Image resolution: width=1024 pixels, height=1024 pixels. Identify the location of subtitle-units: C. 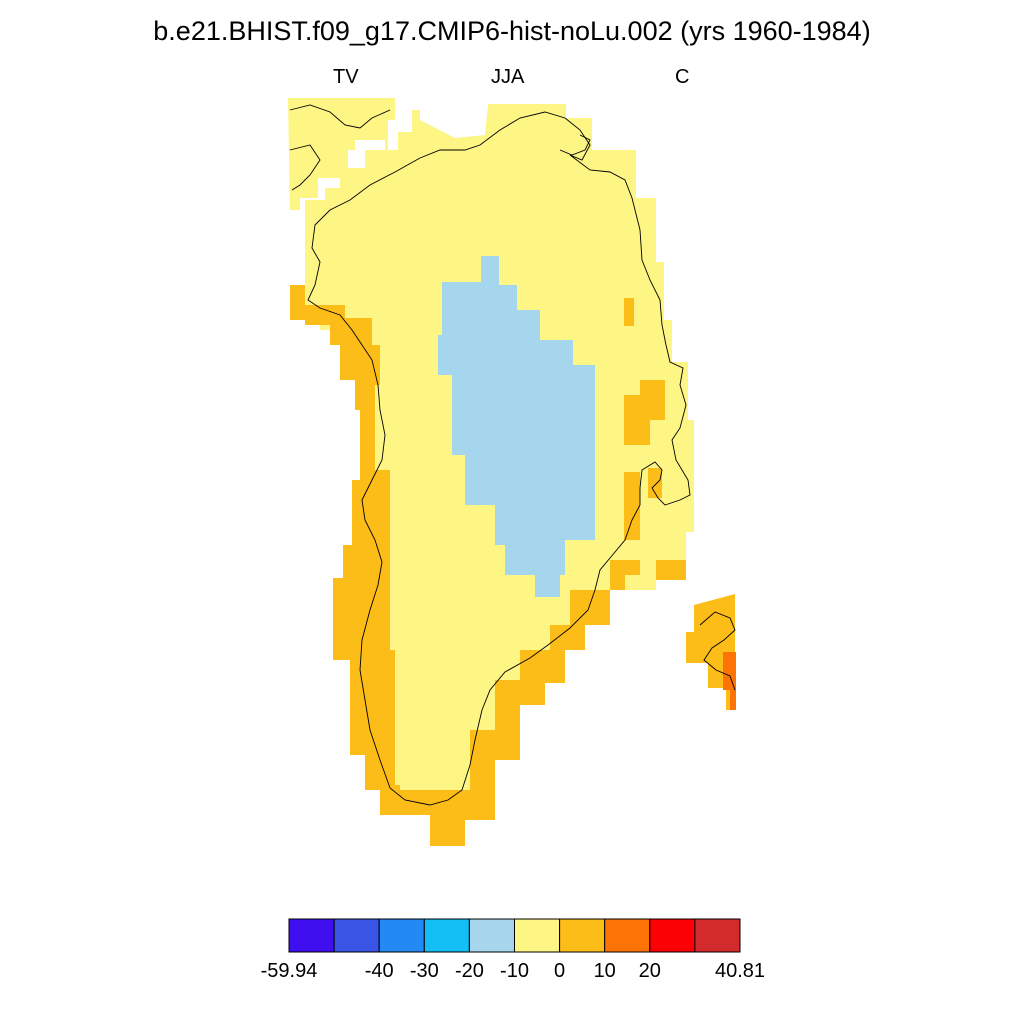
(682, 77).